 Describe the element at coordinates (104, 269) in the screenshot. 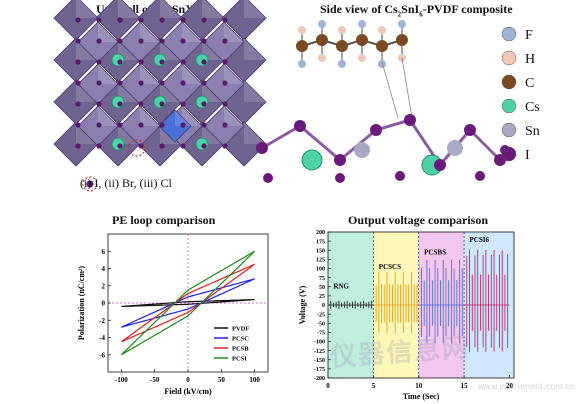

I see `pe-ytick-label: 4` at that location.